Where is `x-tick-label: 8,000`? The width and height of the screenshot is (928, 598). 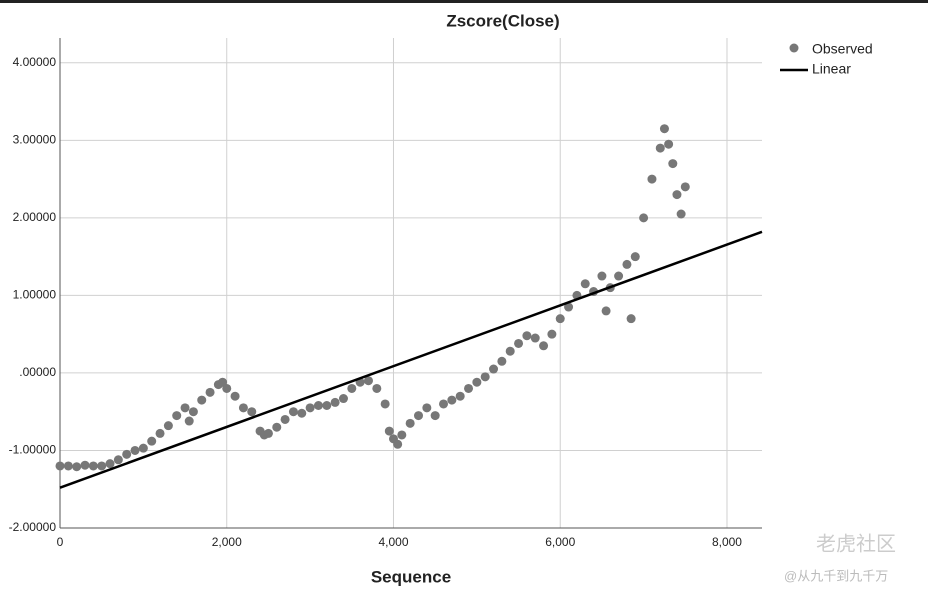
x-tick-label: 8,000 is located at coordinates (727, 542).